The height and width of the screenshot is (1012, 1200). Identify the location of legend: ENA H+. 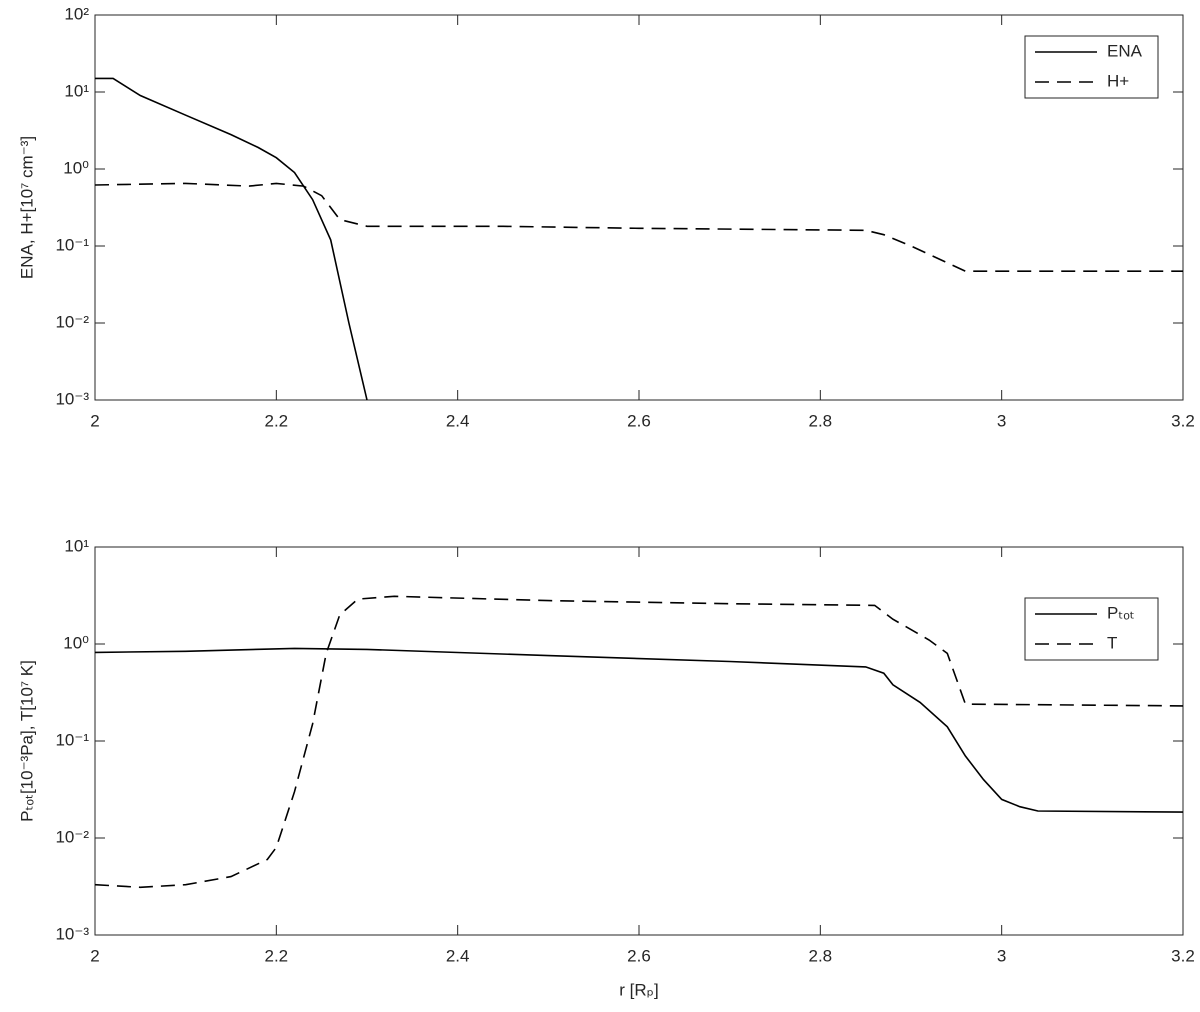
(1091, 67).